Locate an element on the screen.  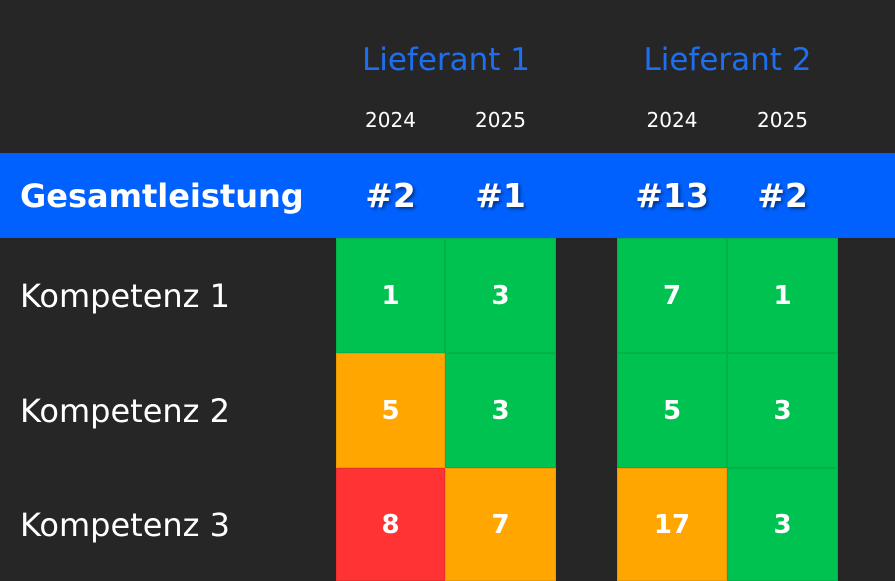
row-label: Kompetenz 2 is located at coordinates (125, 410).